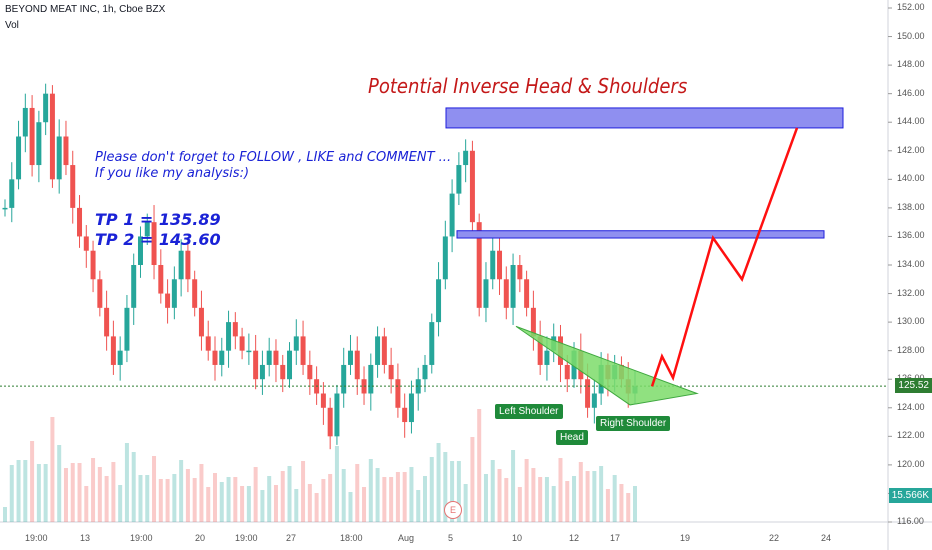  I want to click on earnings-marker: E, so click(453, 510).